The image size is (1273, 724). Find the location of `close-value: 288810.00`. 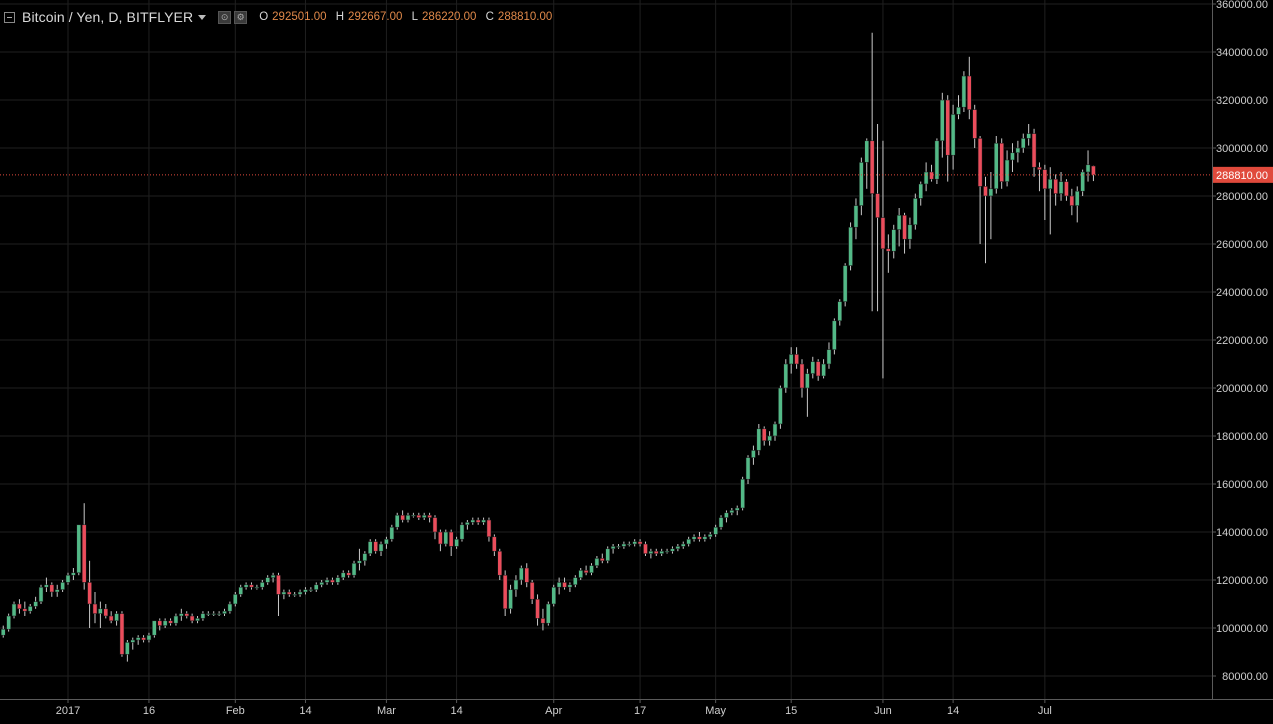

close-value: 288810.00 is located at coordinates (525, 17).